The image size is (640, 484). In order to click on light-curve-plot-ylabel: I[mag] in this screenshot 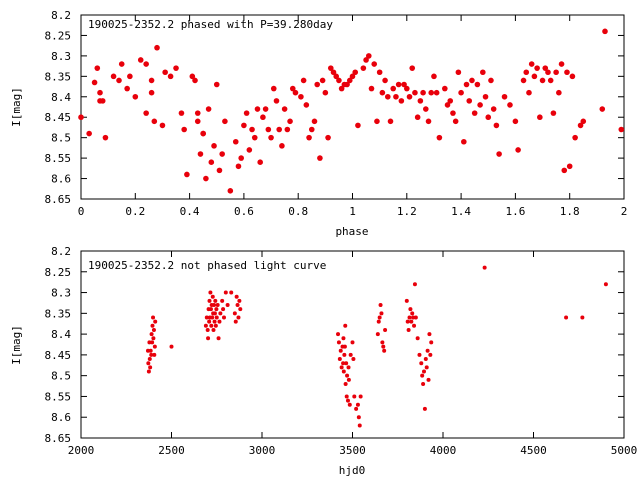, I will do `click(16, 345)`.